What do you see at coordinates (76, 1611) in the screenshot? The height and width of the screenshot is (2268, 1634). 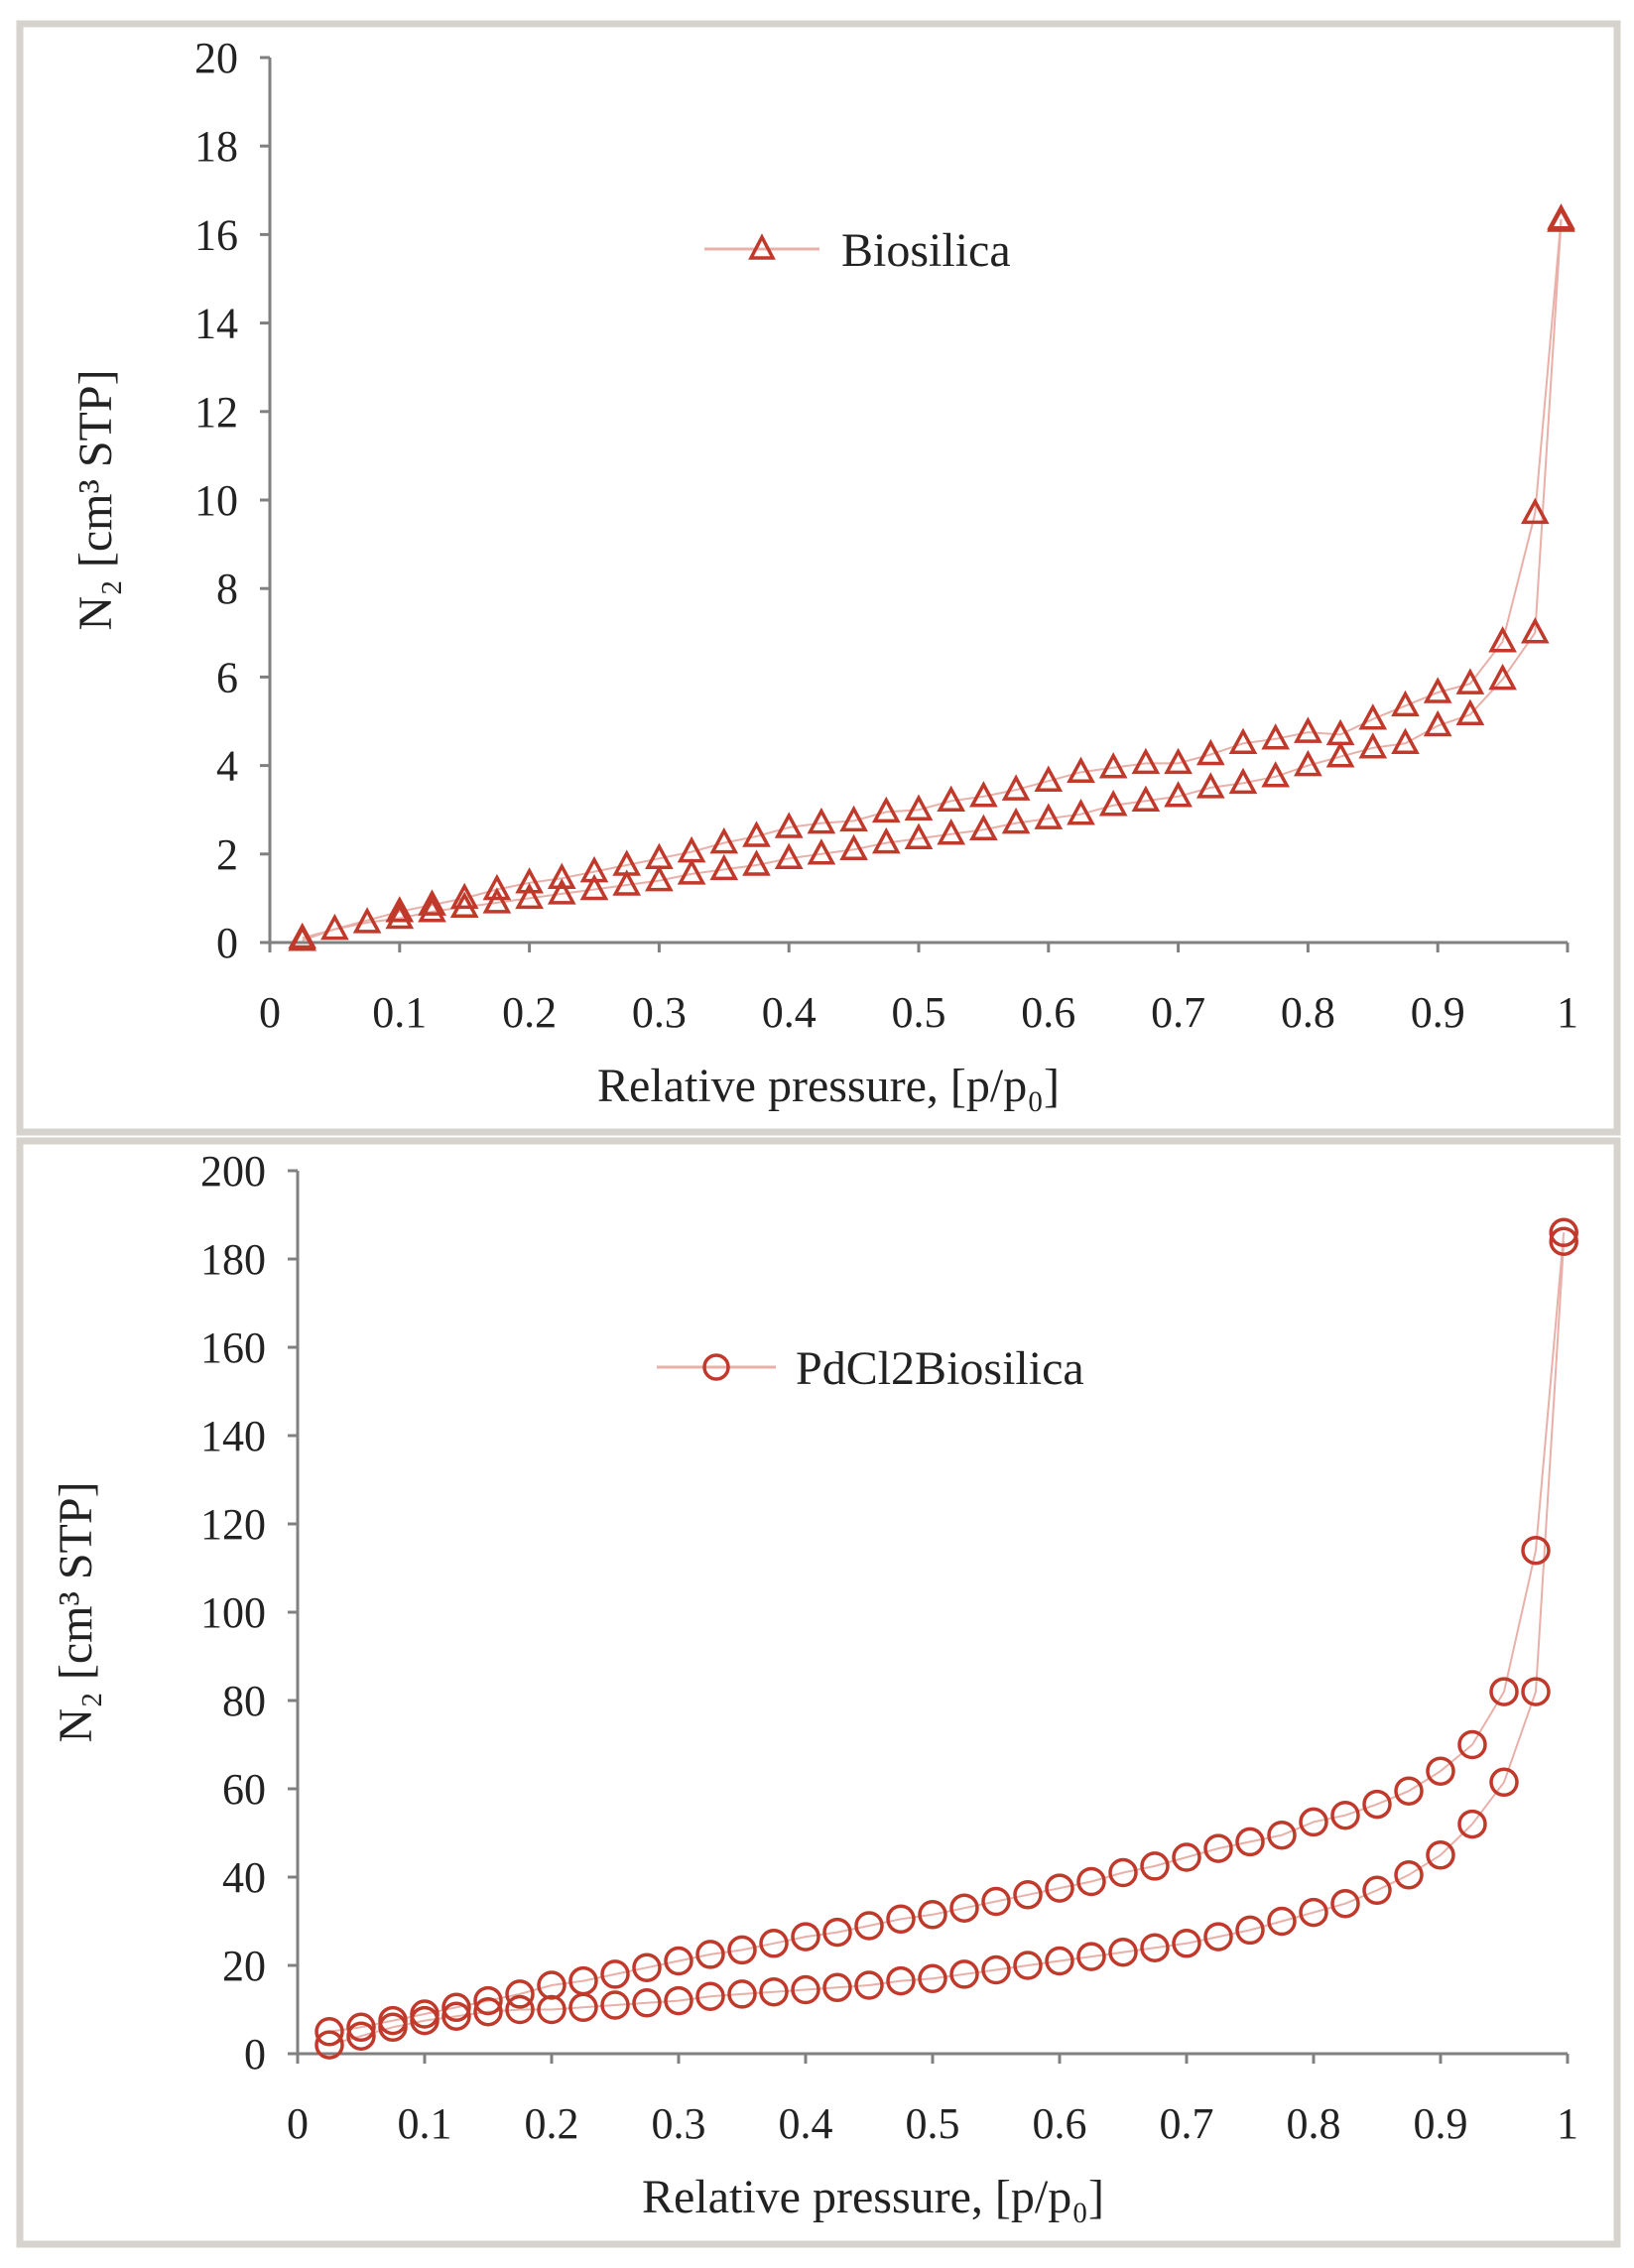 I see `y-axis-title-bottom: N₂ [cm³ STP]` at bounding box center [76, 1611].